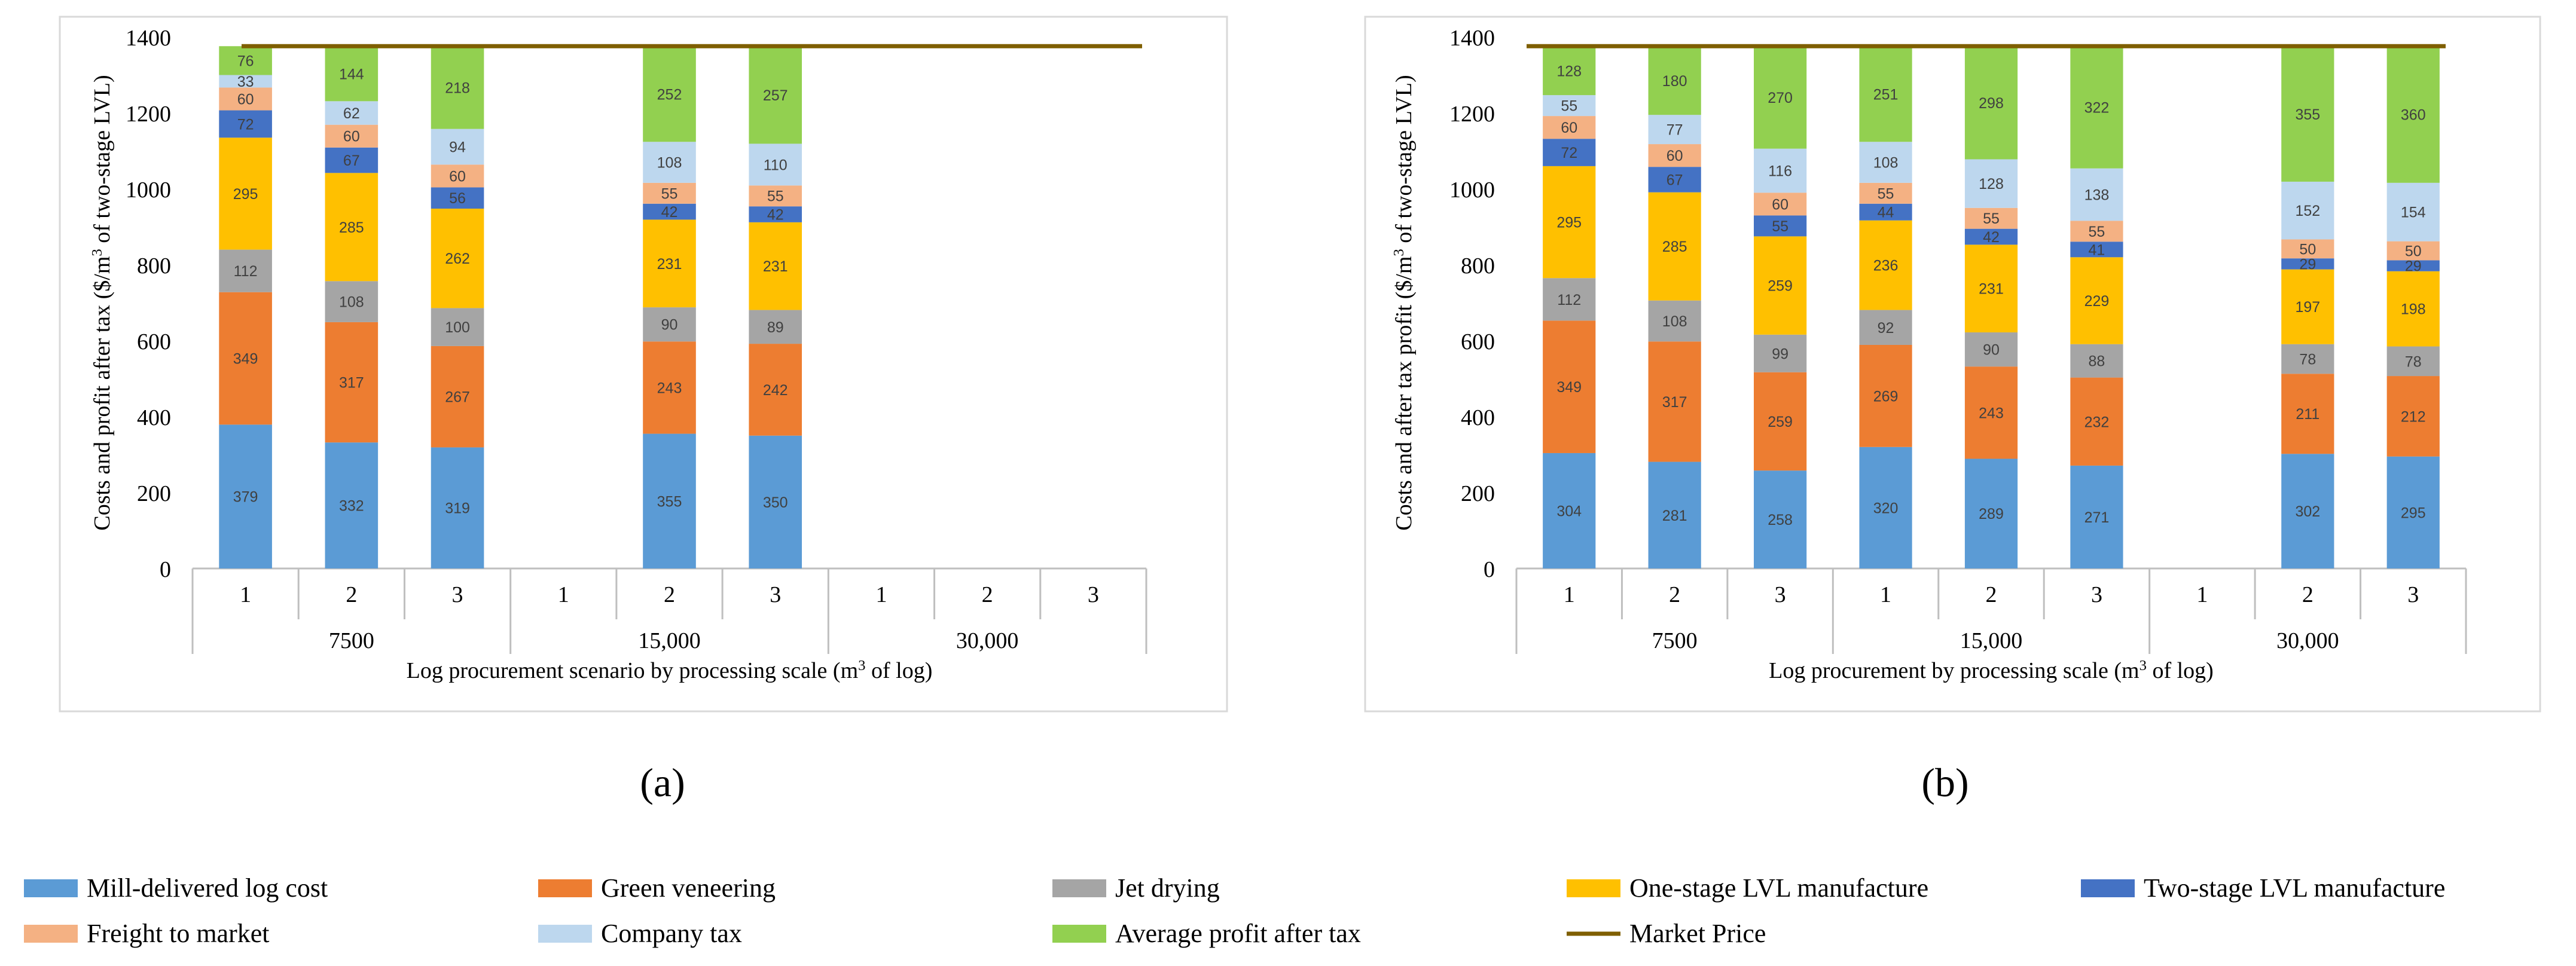 This screenshot has height=966, width=2576. Describe the element at coordinates (1674, 516) in the screenshot. I see `data-label: 281` at that location.